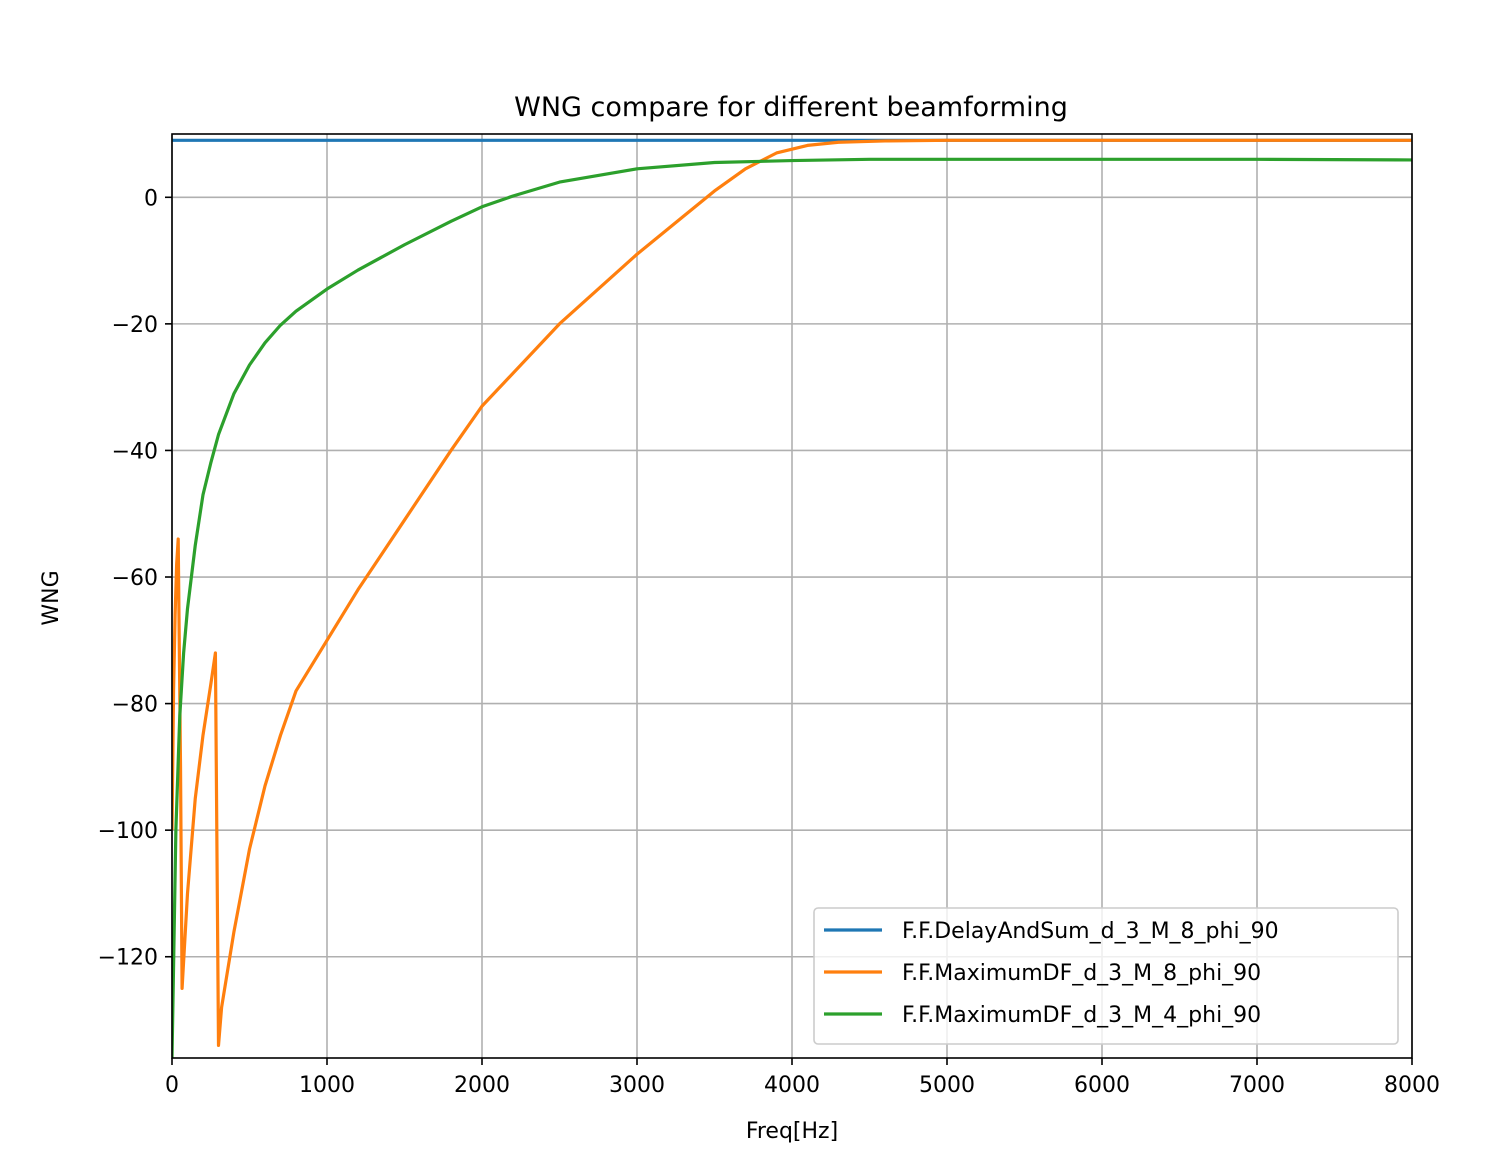 The height and width of the screenshot is (1156, 1508). What do you see at coordinates (128, 958) in the screenshot?
I see `y-tick-label: −120` at bounding box center [128, 958].